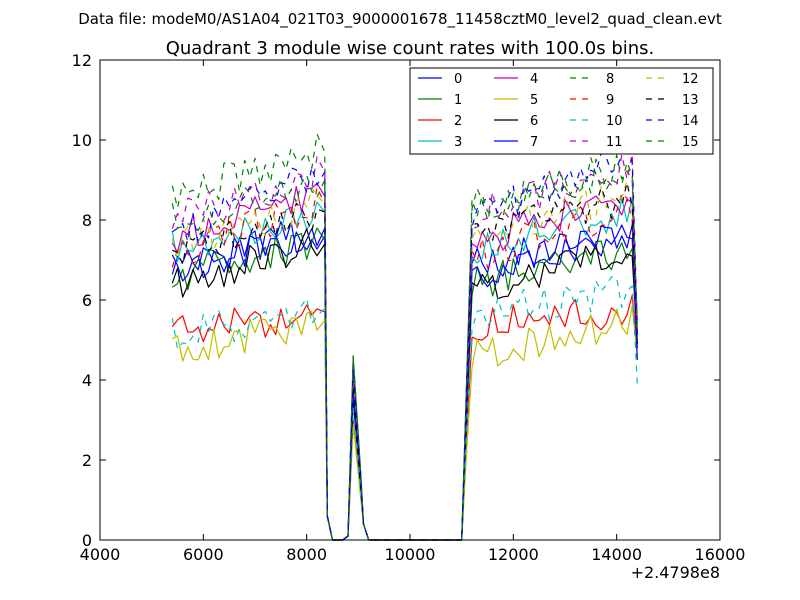 The height and width of the screenshot is (600, 800). What do you see at coordinates (410, 554) in the screenshot?
I see `x-tick-label: 10000` at bounding box center [410, 554].